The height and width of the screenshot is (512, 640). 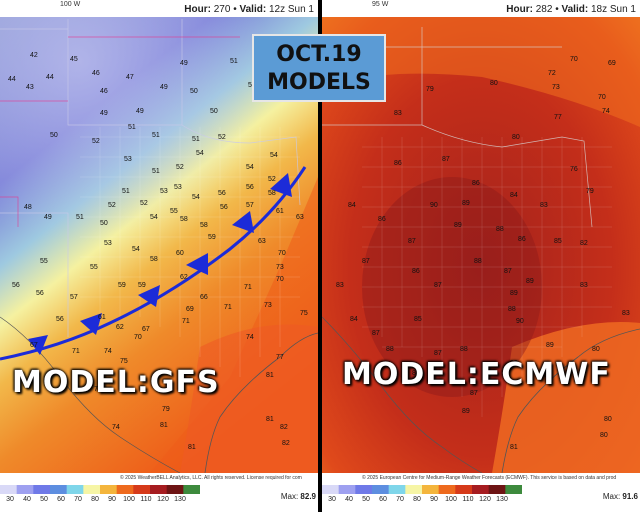 I want to click on ecmwf-valid-time: Hour: 282 • Valid: 18z Sun 1, so click(x=571, y=9).